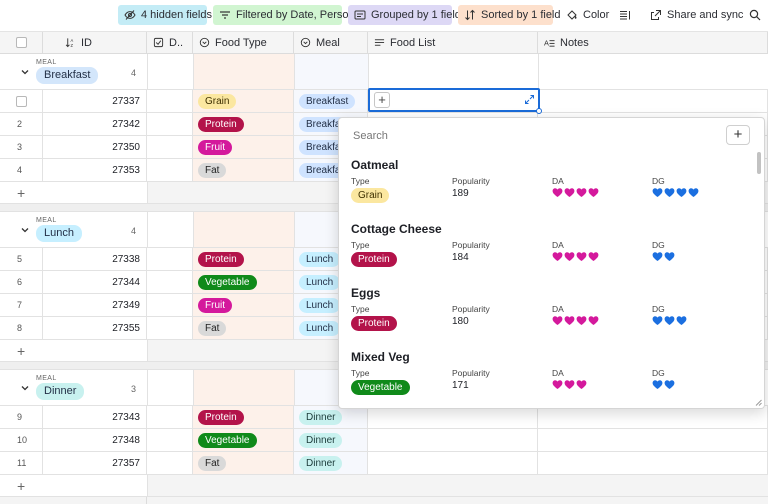  What do you see at coordinates (544, 379) in the screenshot?
I see `record-option: Mixed Veg Type Popularity DA DG Vegetable 171` at bounding box center [544, 379].